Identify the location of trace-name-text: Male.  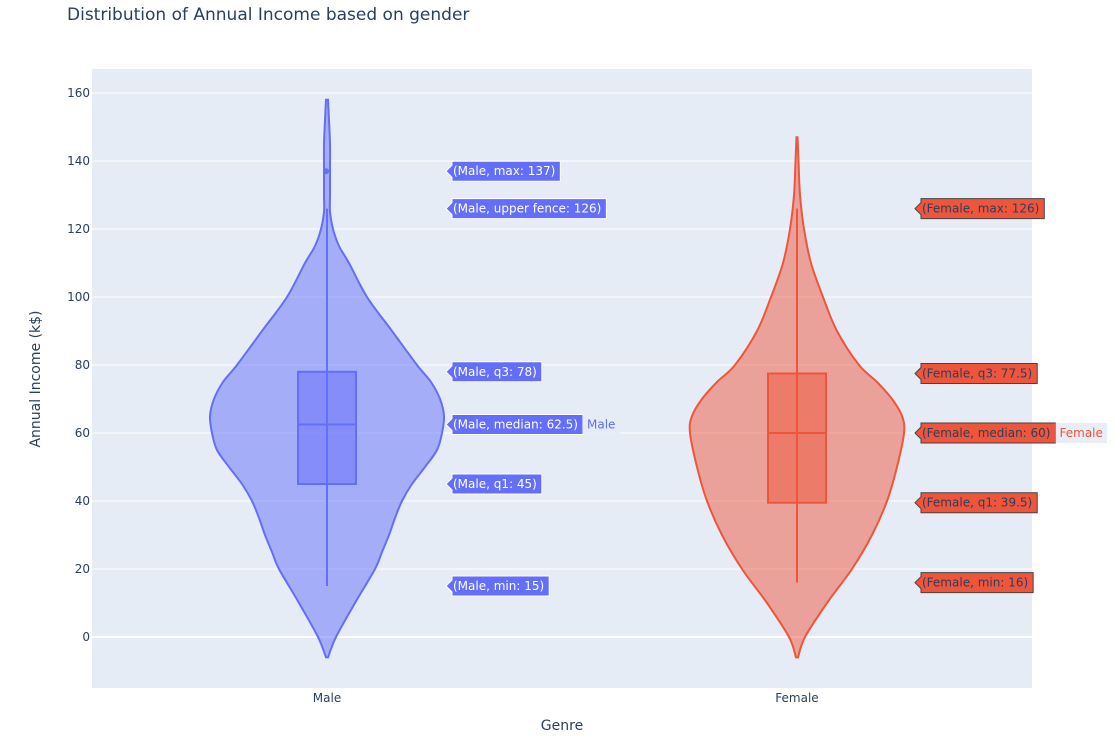
(601, 425).